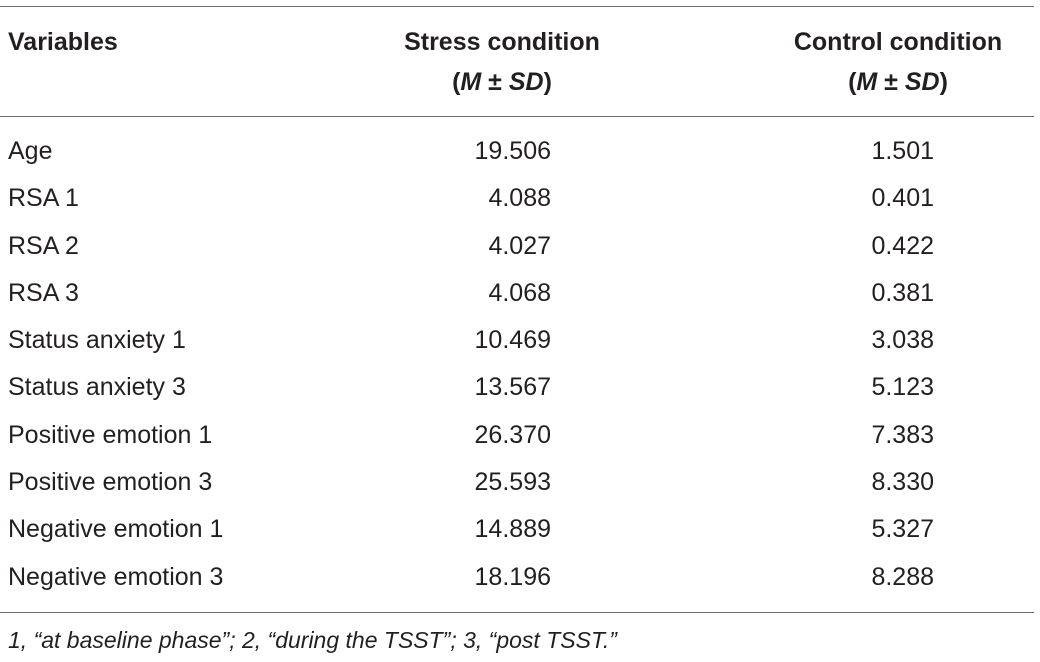 This screenshot has width=1040, height=662. What do you see at coordinates (116, 529) in the screenshot?
I see `cell-variable: Negative emotion 1` at bounding box center [116, 529].